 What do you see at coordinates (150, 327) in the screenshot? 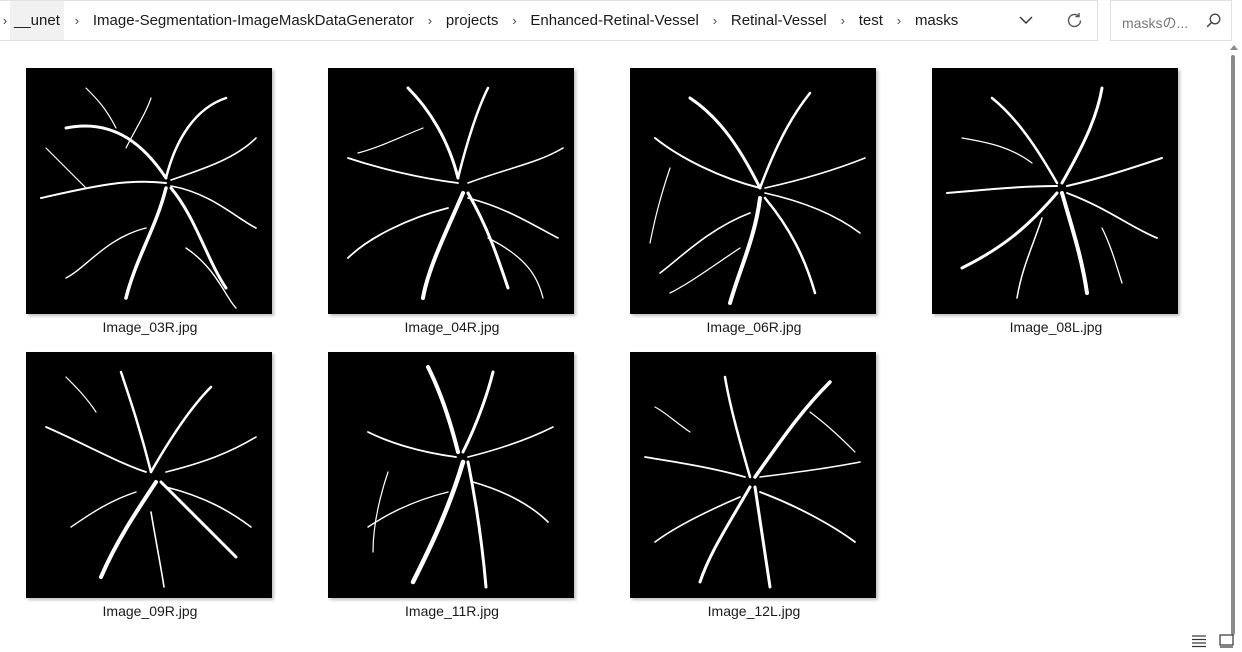
I see `file-name: Image_03R.jpg` at bounding box center [150, 327].